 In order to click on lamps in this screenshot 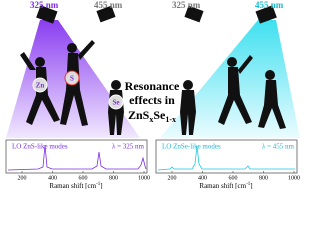, I will do `click(156, 14)`.